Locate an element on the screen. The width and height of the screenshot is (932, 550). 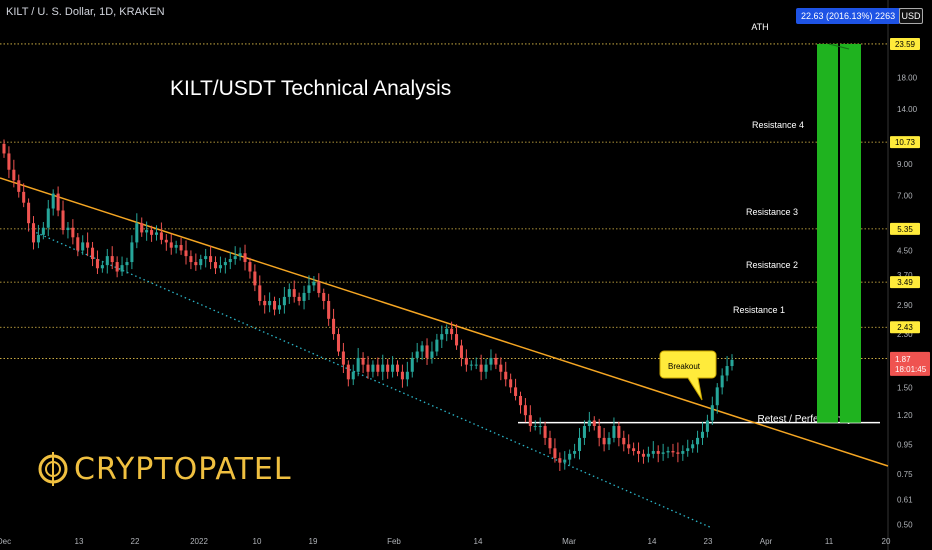
time-tick: 23 is located at coordinates (708, 541).